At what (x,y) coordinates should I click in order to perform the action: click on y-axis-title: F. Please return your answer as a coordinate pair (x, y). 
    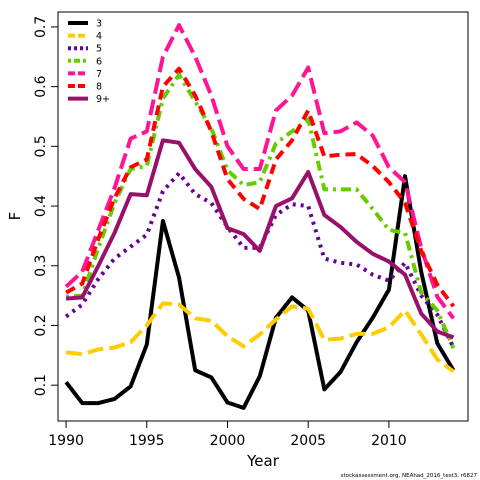
    Looking at the image, I should click on (15, 216).